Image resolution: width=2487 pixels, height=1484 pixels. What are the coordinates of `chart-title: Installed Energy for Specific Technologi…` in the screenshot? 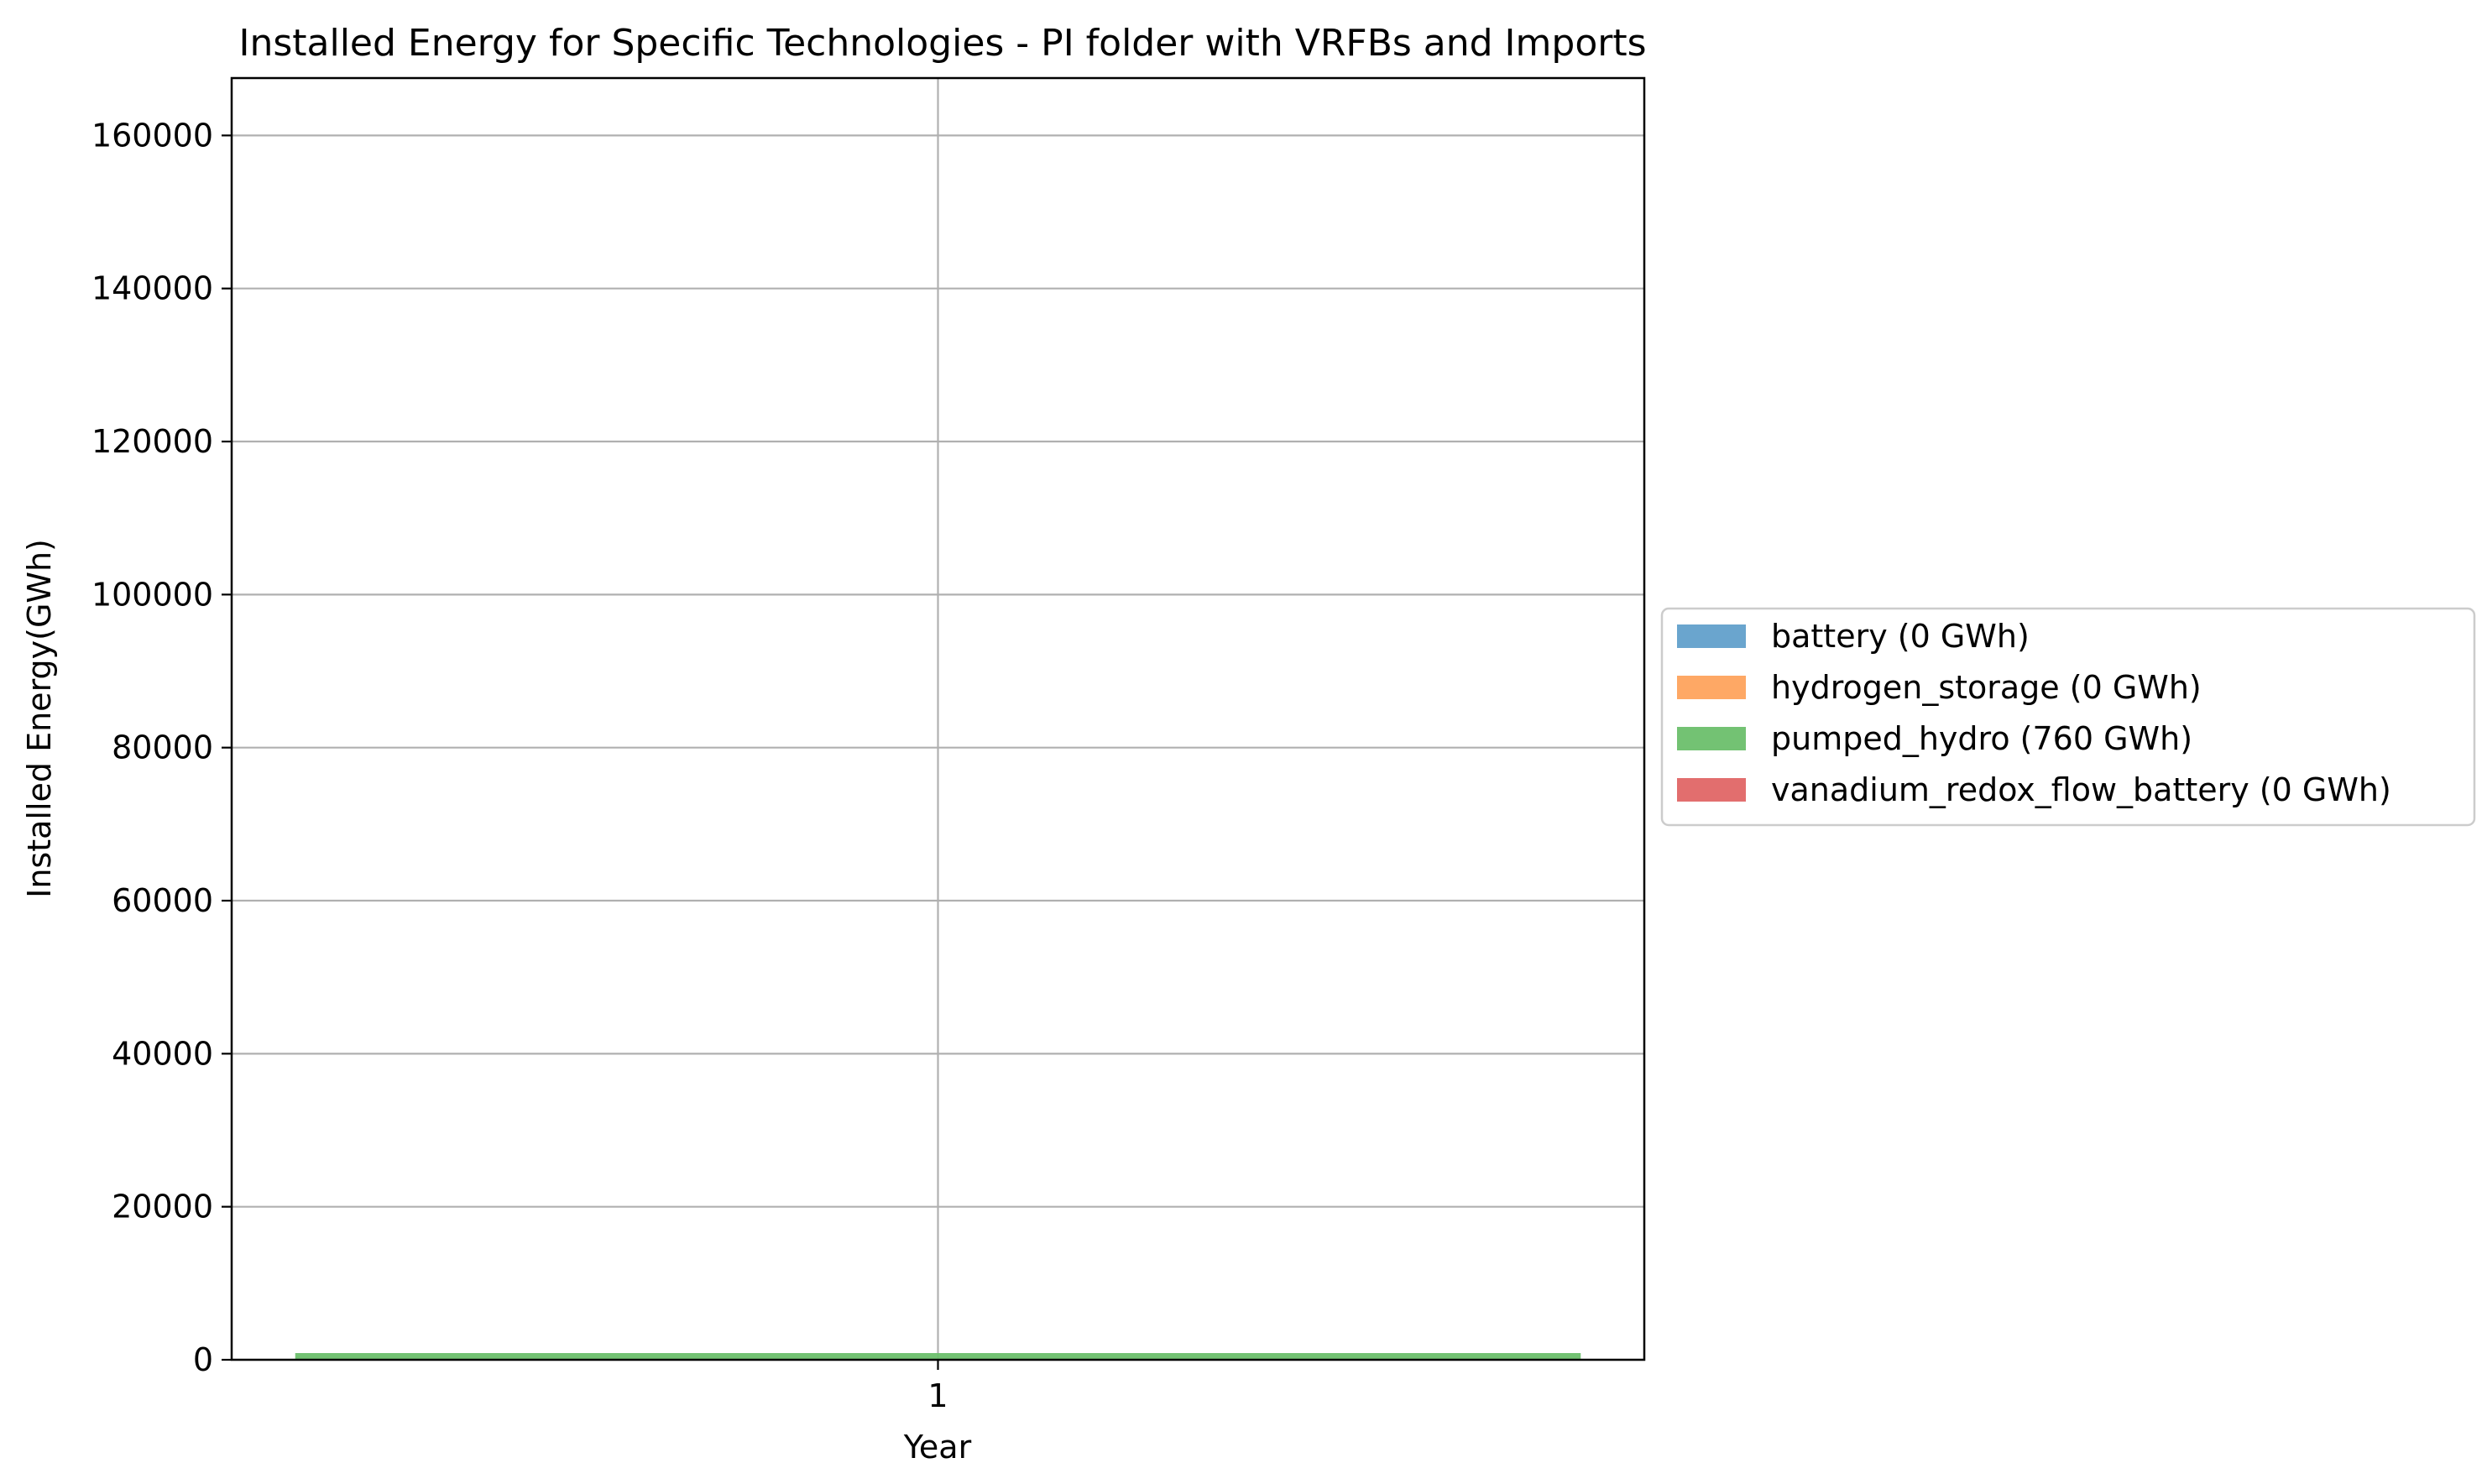 It's located at (942, 43).